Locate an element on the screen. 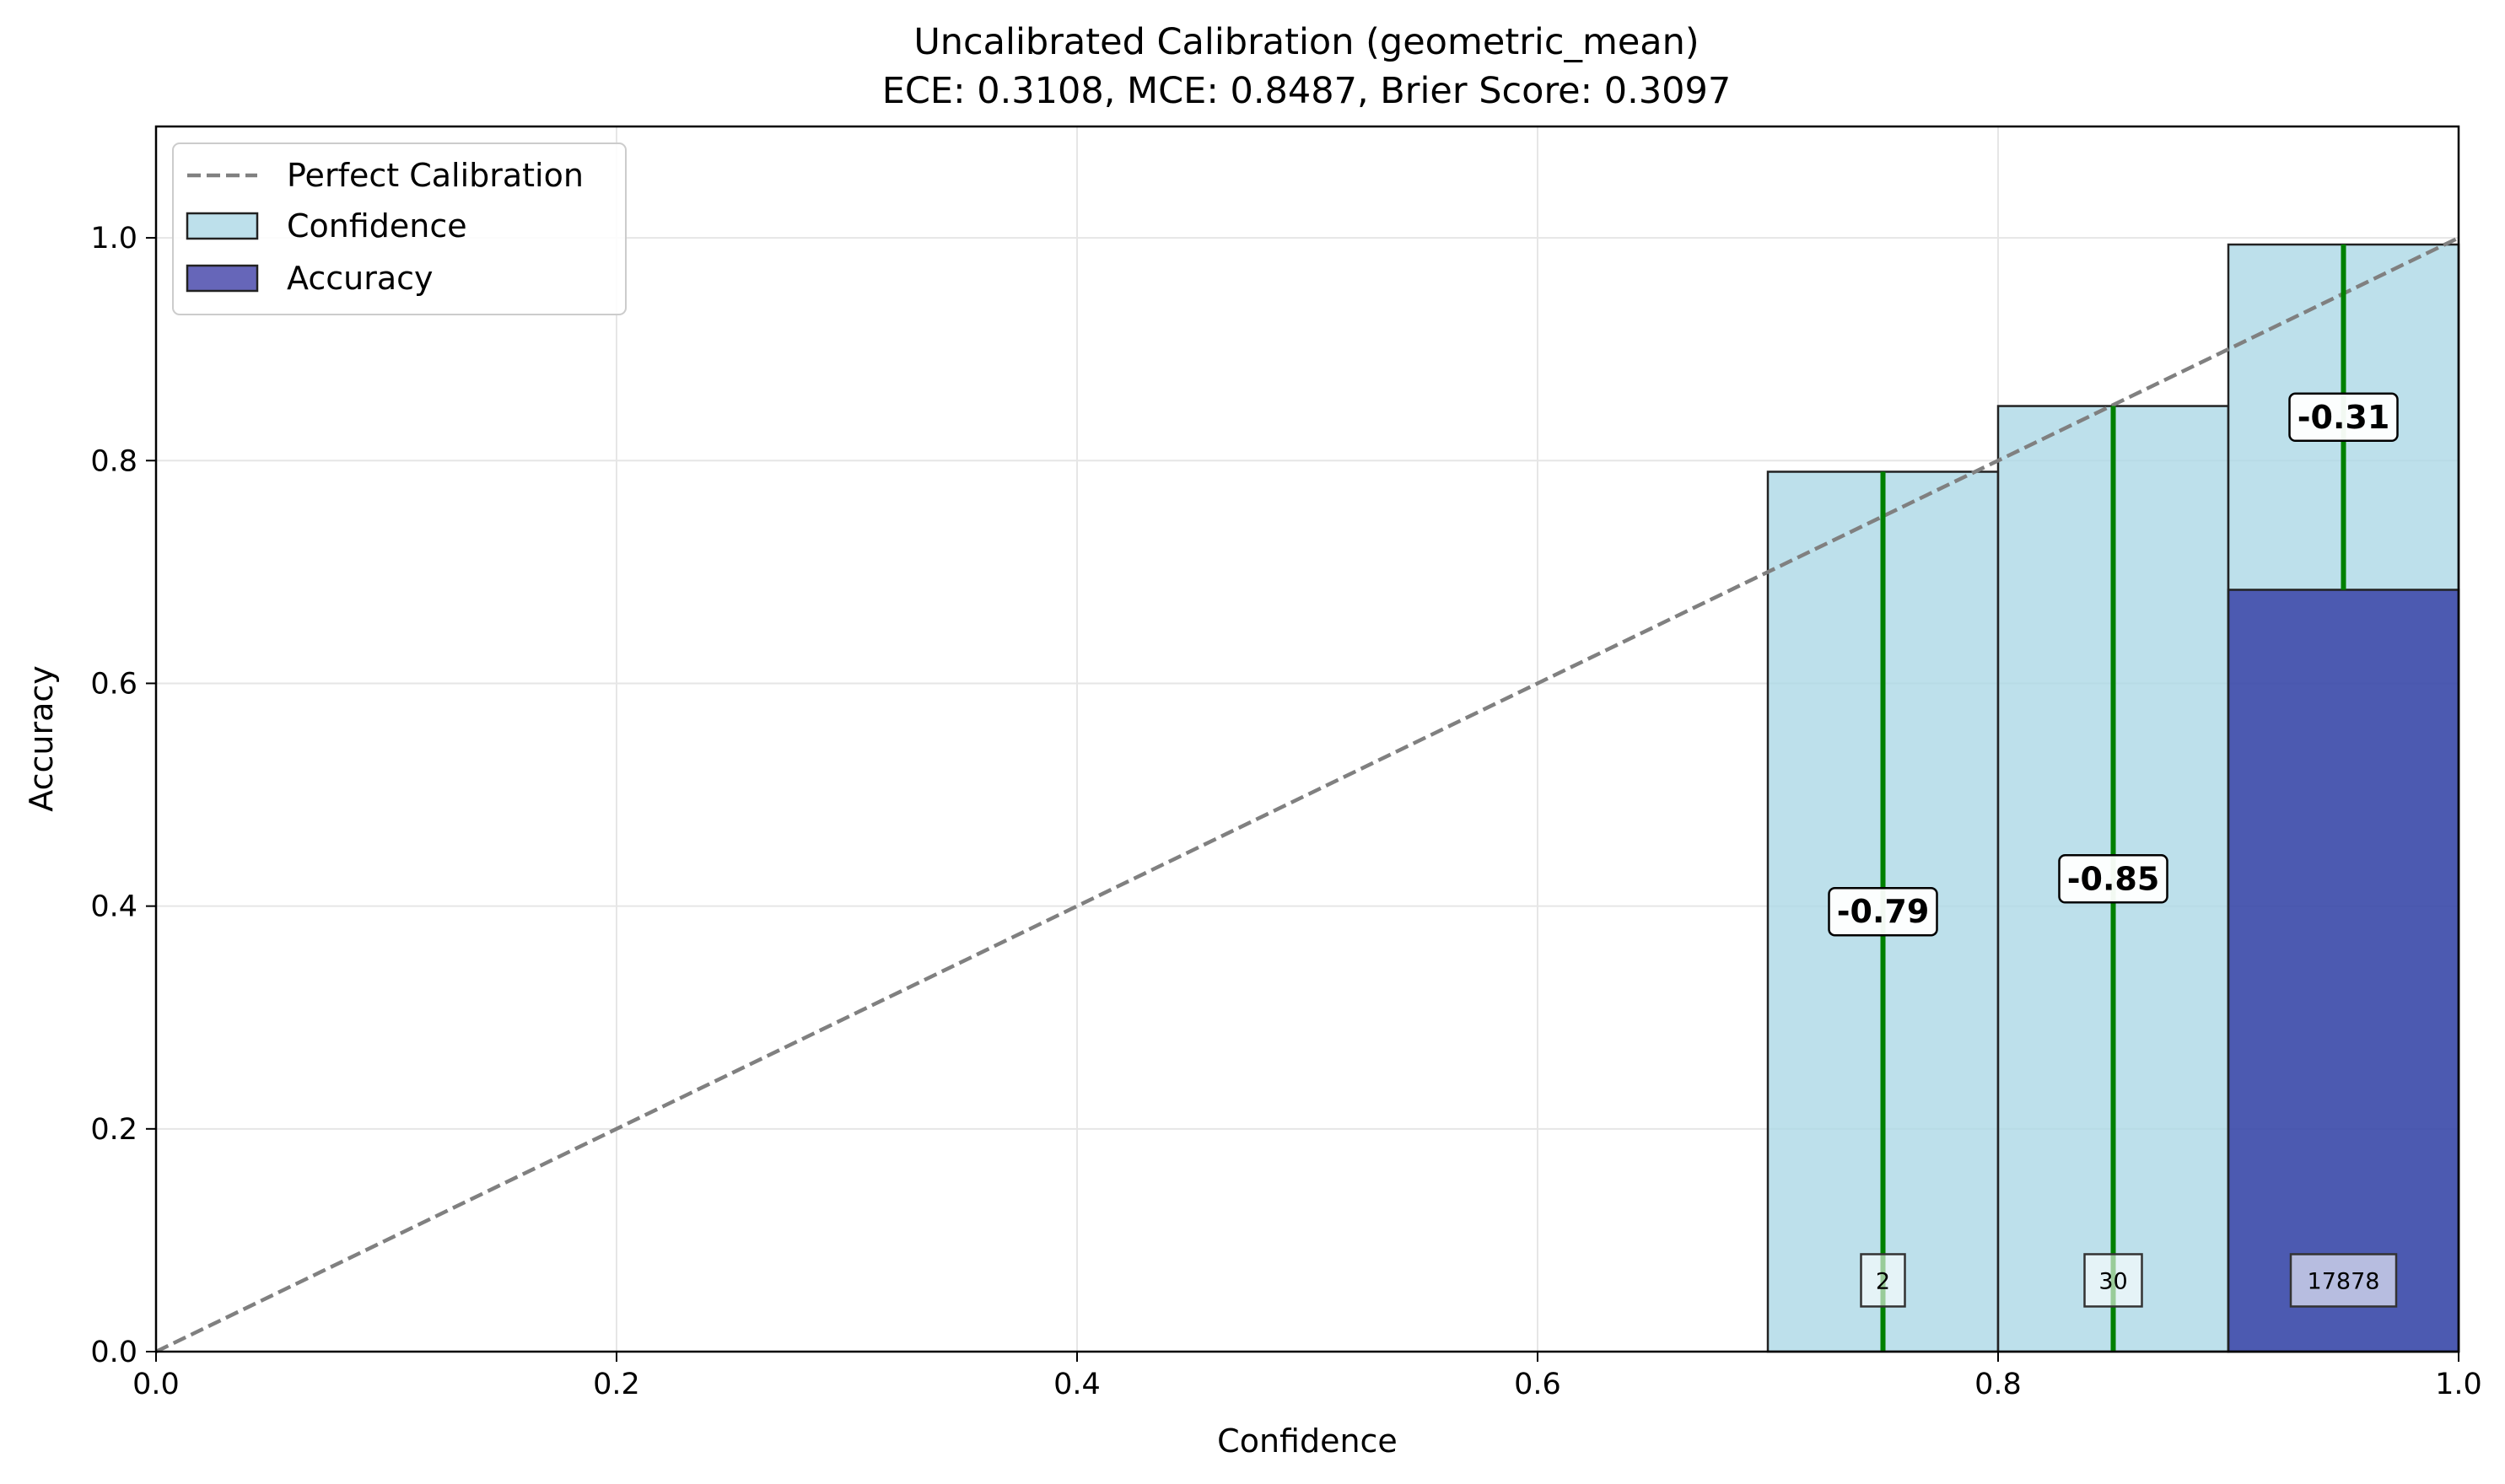 This screenshot has height=1484, width=2505. y-tick-label: 0.4 is located at coordinates (113, 907).